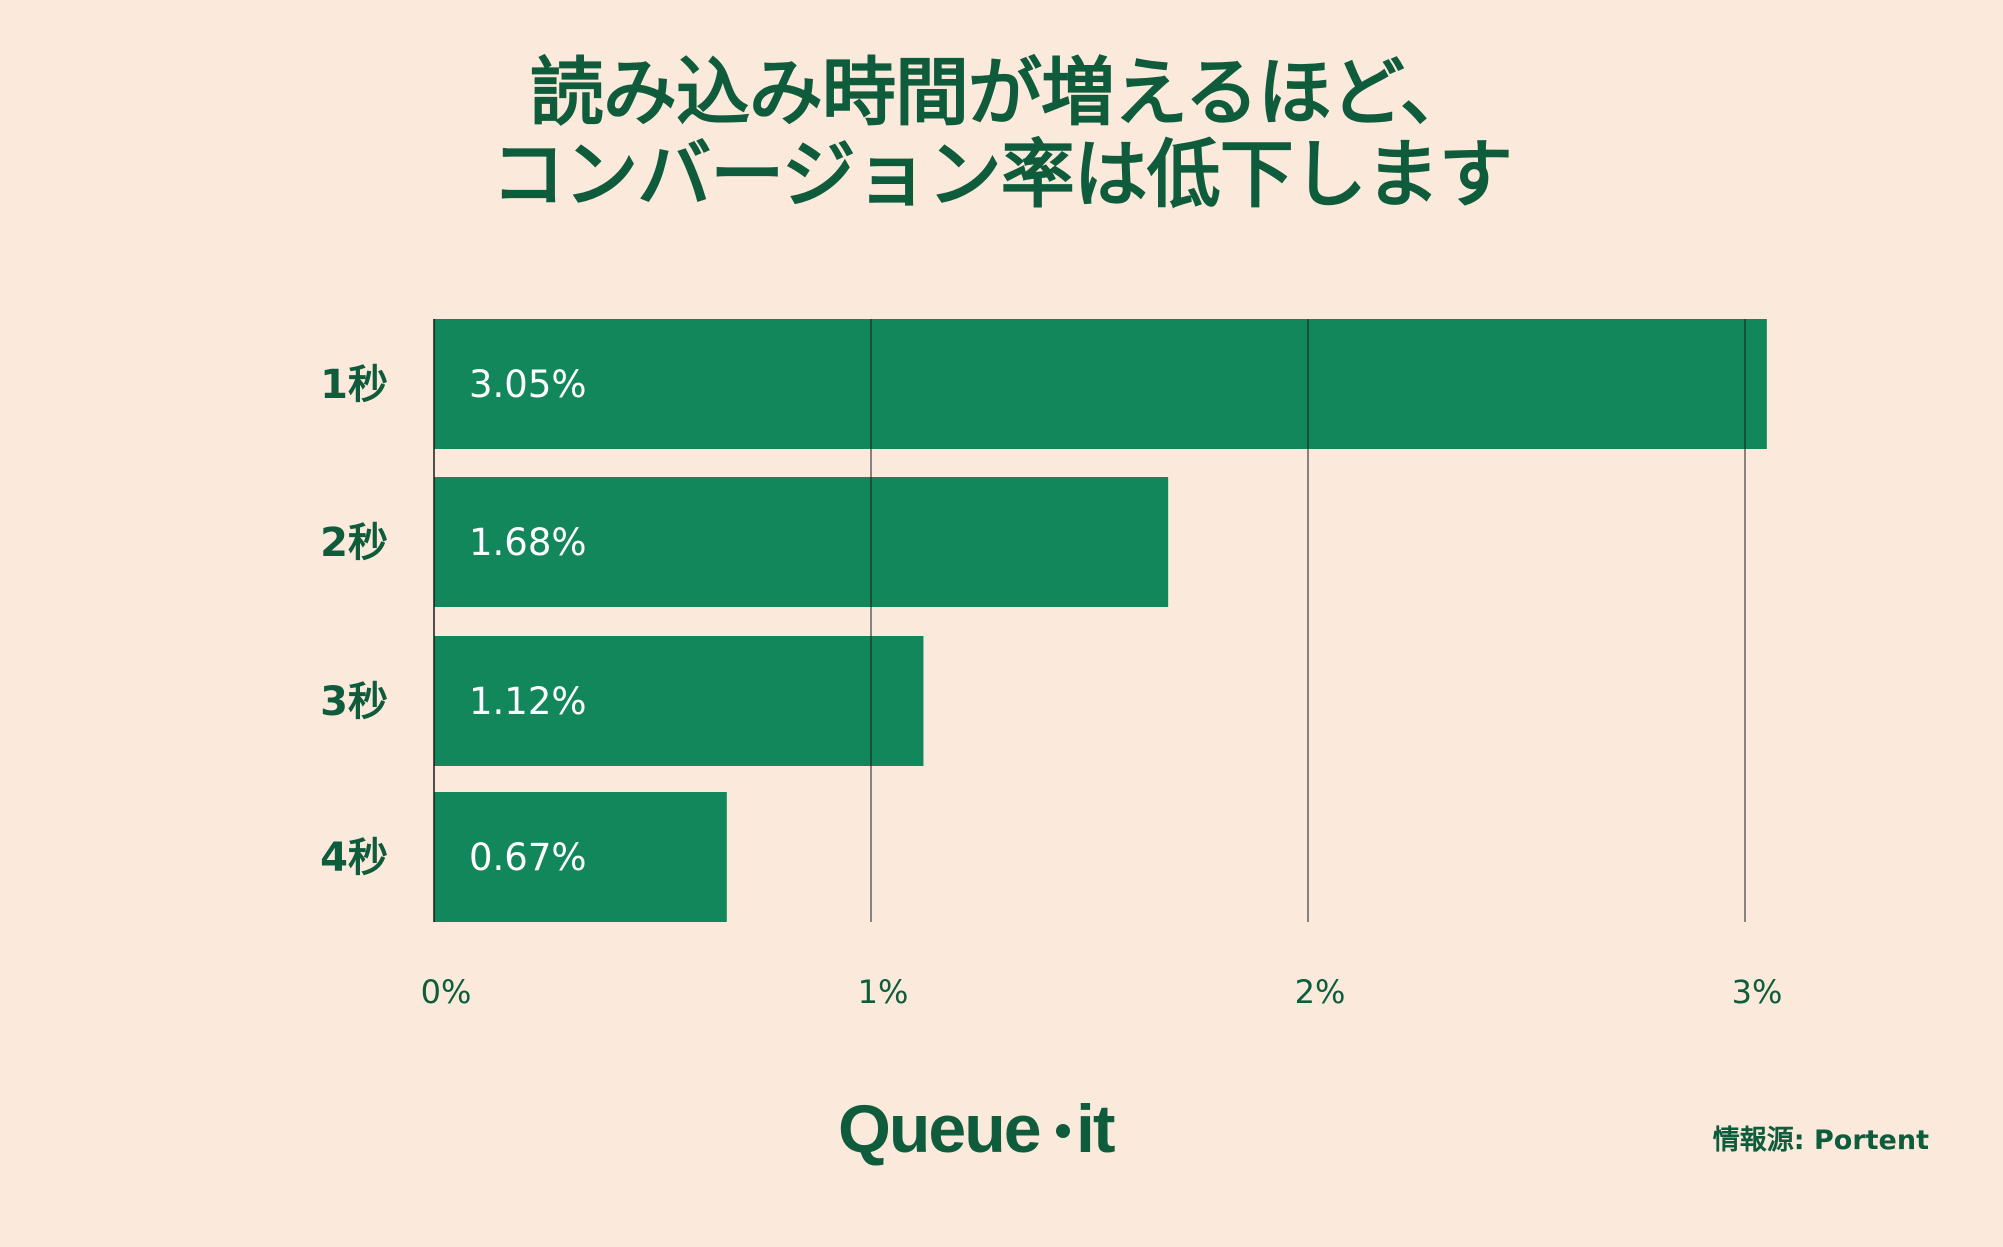 Image resolution: width=2003 pixels, height=1247 pixels. What do you see at coordinates (528, 621) in the screenshot?
I see `value-label-group: 3.05% 1.68% 1.12% 0.67%` at bounding box center [528, 621].